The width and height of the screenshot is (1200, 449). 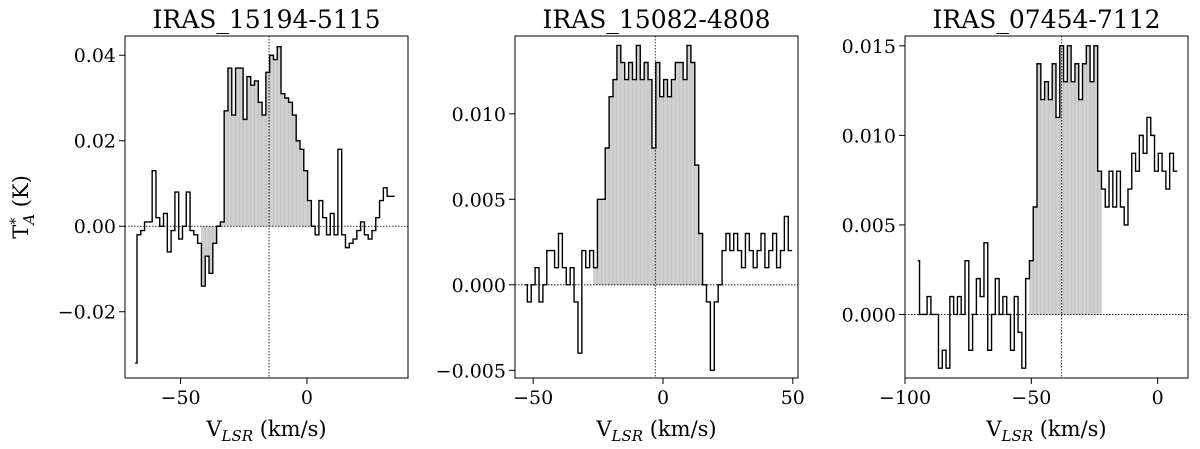 What do you see at coordinates (29, 220) in the screenshot?
I see `y-axis-label-sub: A` at bounding box center [29, 220].